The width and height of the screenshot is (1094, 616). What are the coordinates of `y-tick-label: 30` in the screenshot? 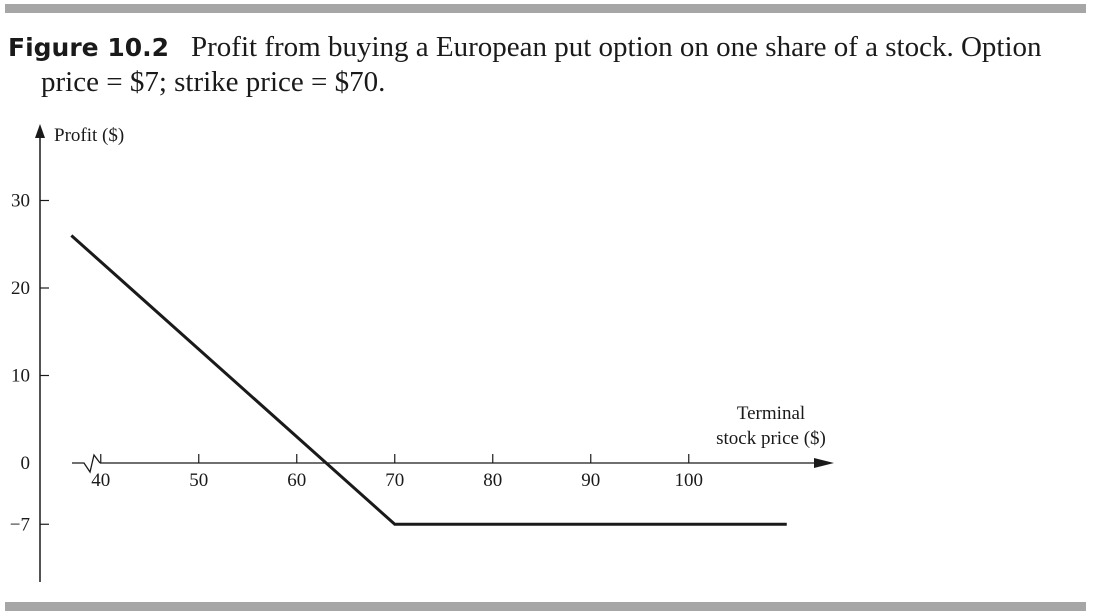 It's located at (20, 201).